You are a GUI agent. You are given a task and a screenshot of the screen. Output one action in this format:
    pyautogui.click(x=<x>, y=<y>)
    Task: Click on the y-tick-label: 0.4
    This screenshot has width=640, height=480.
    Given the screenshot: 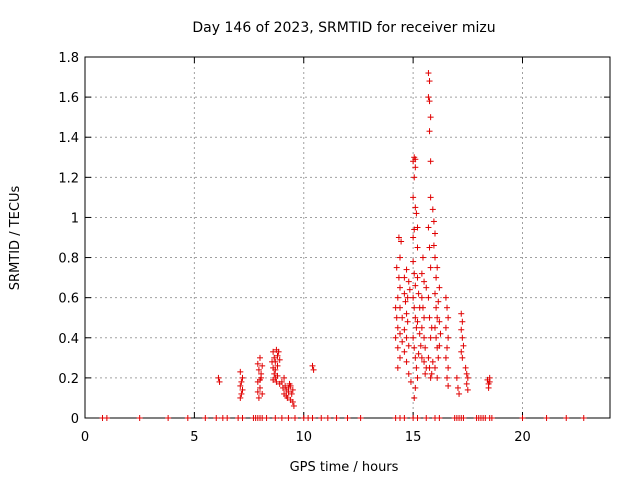 What is the action you would take?
    pyautogui.click(x=68, y=339)
    